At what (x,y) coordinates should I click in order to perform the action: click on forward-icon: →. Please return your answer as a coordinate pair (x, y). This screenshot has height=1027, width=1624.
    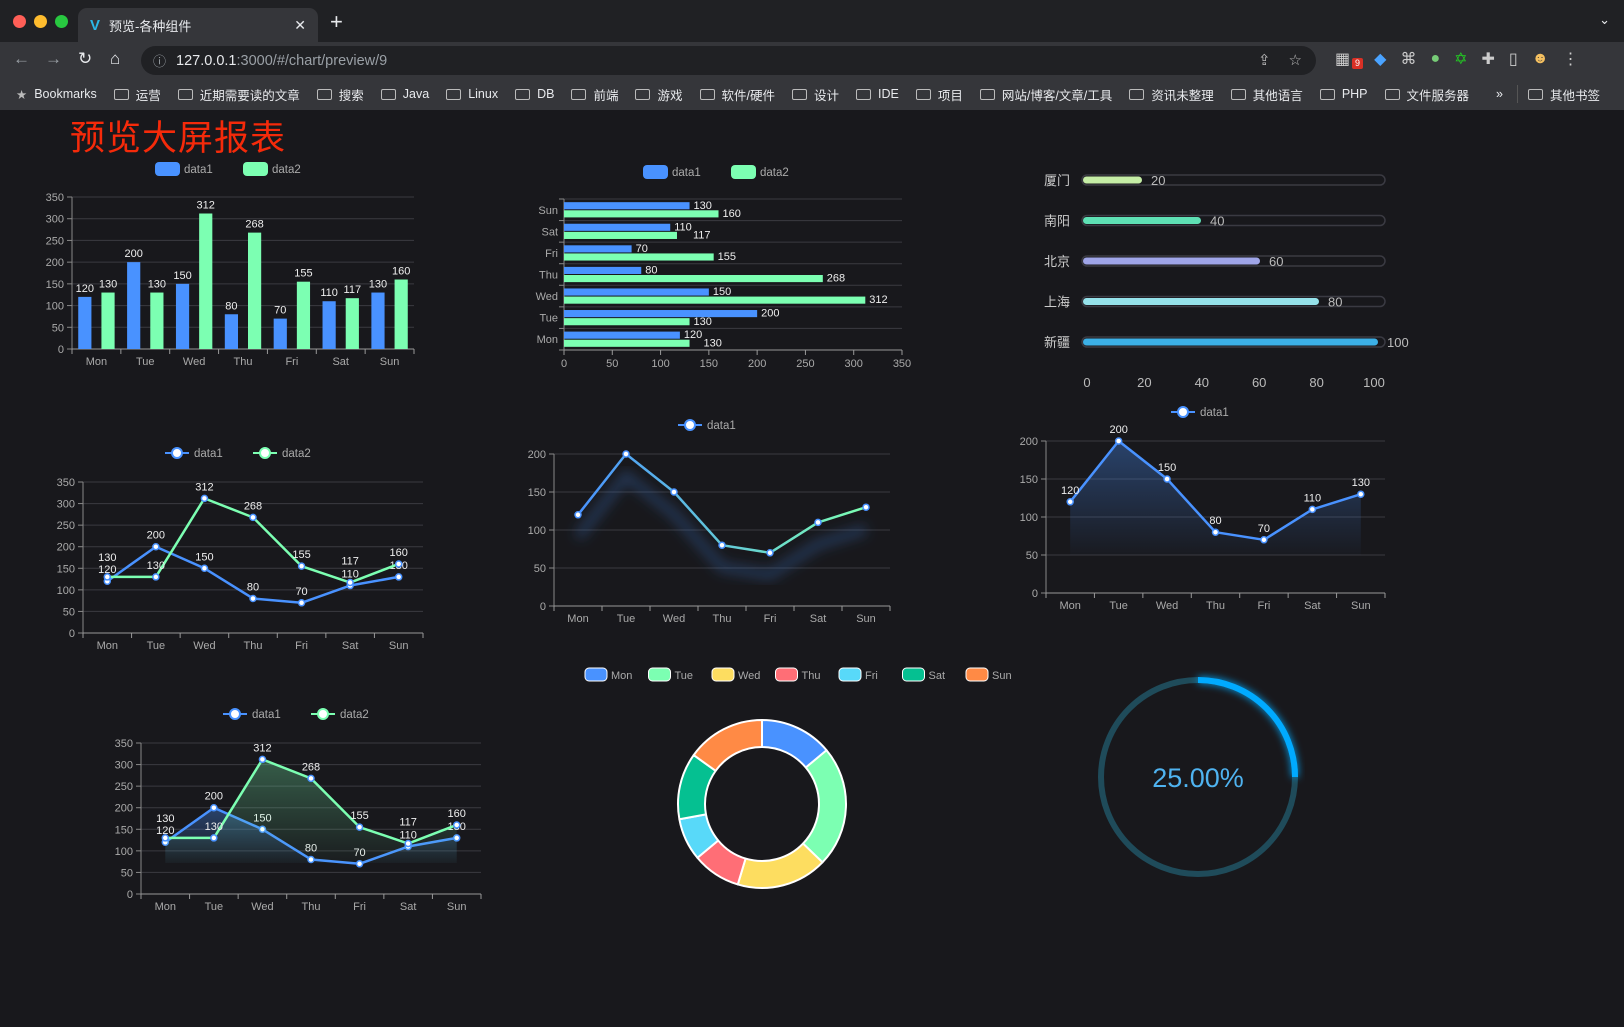
    Looking at the image, I should click on (53, 58).